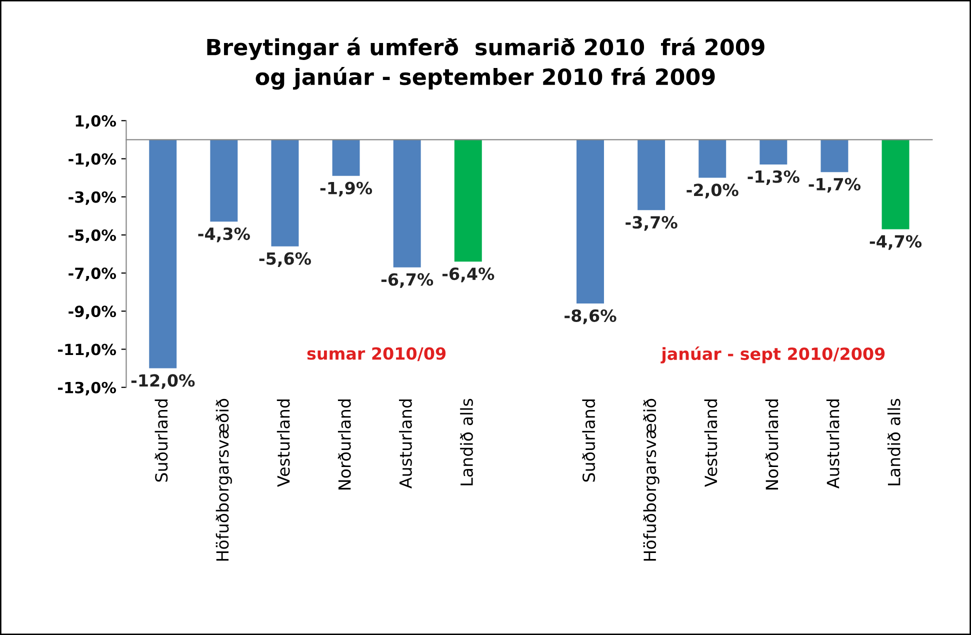 This screenshot has width=971, height=635. I want to click on y-tick-label: -11,0%, so click(87, 351).